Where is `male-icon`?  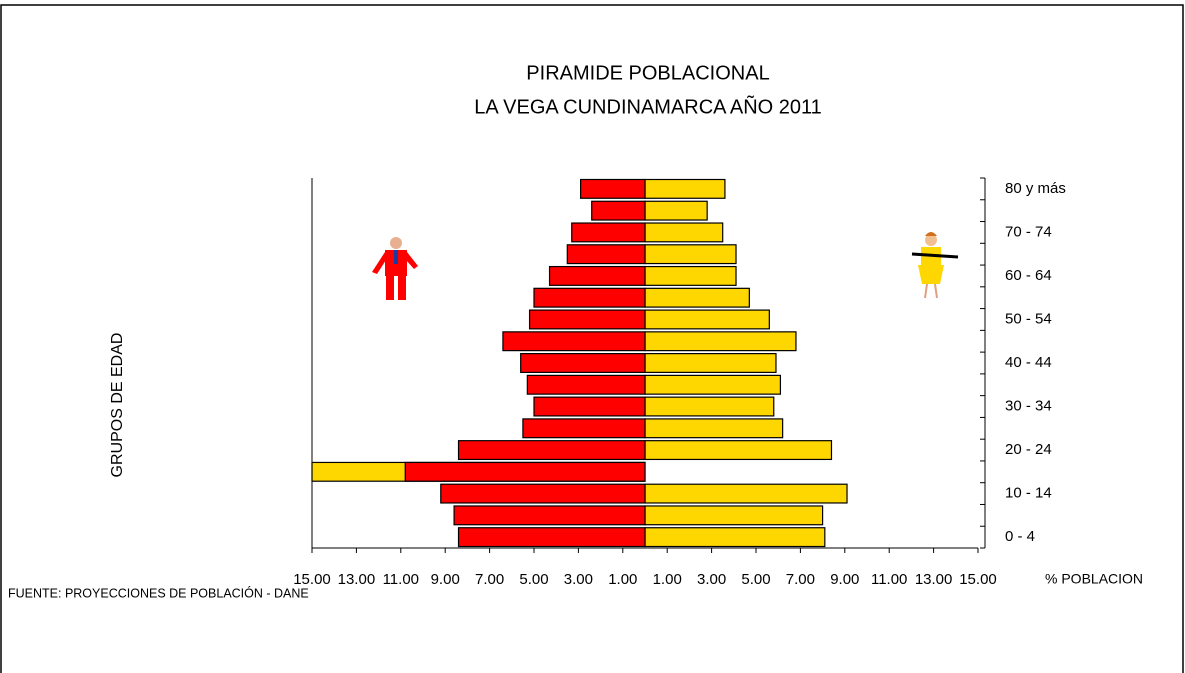
male-icon is located at coordinates (395, 268).